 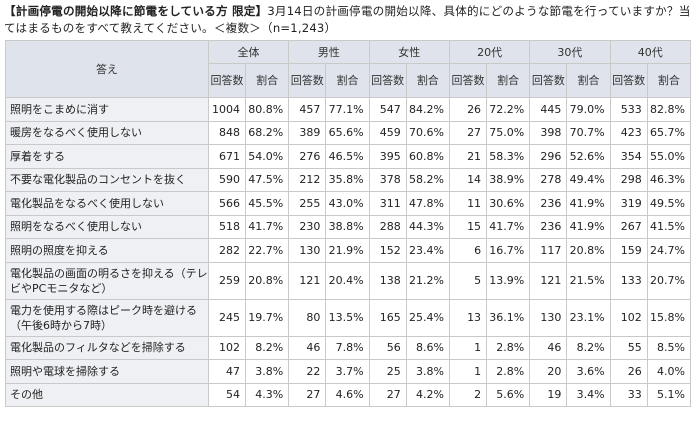 I want to click on ratio-cell: 72.2%, so click(x=508, y=109).